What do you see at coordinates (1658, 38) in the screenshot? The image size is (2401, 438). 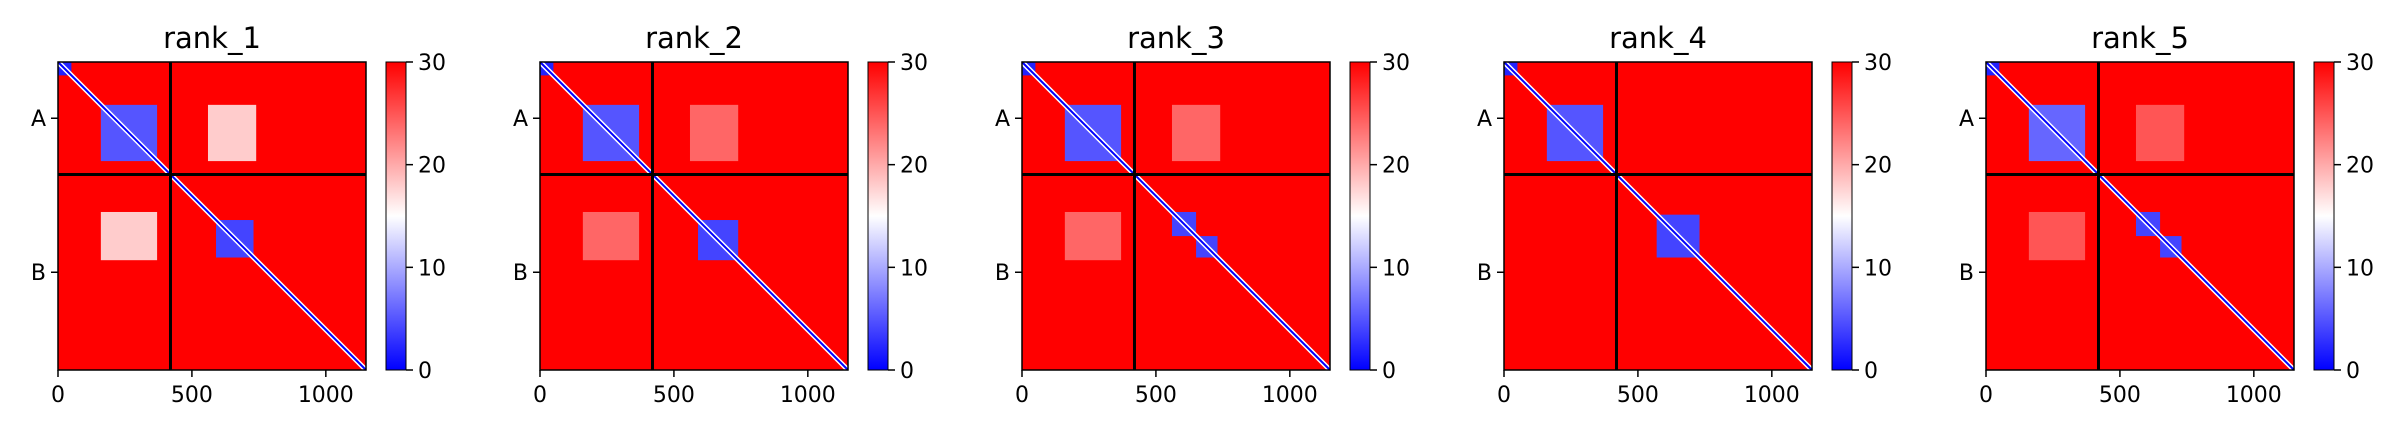 I see `chart-title: rank_4` at bounding box center [1658, 38].